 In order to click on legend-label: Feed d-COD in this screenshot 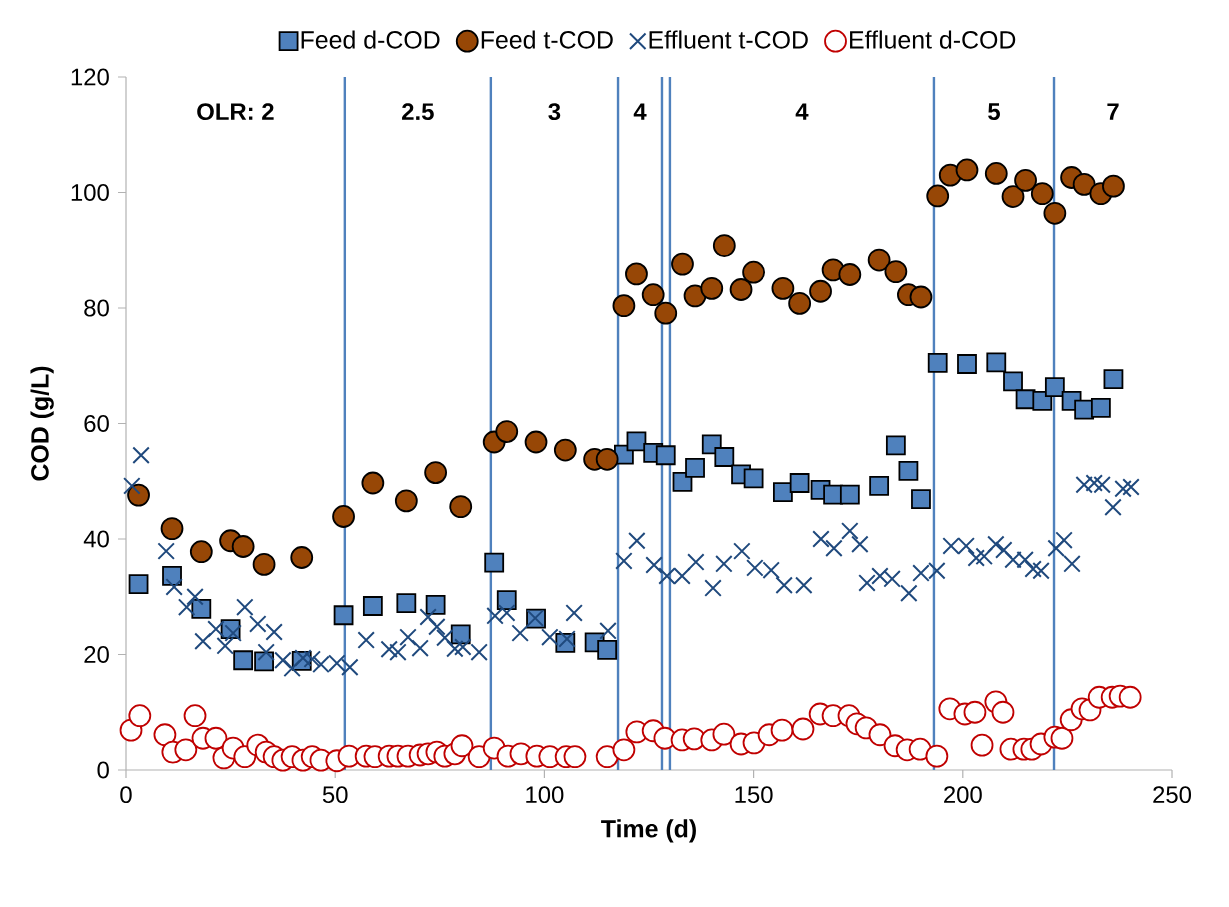, I will do `click(370, 39)`.